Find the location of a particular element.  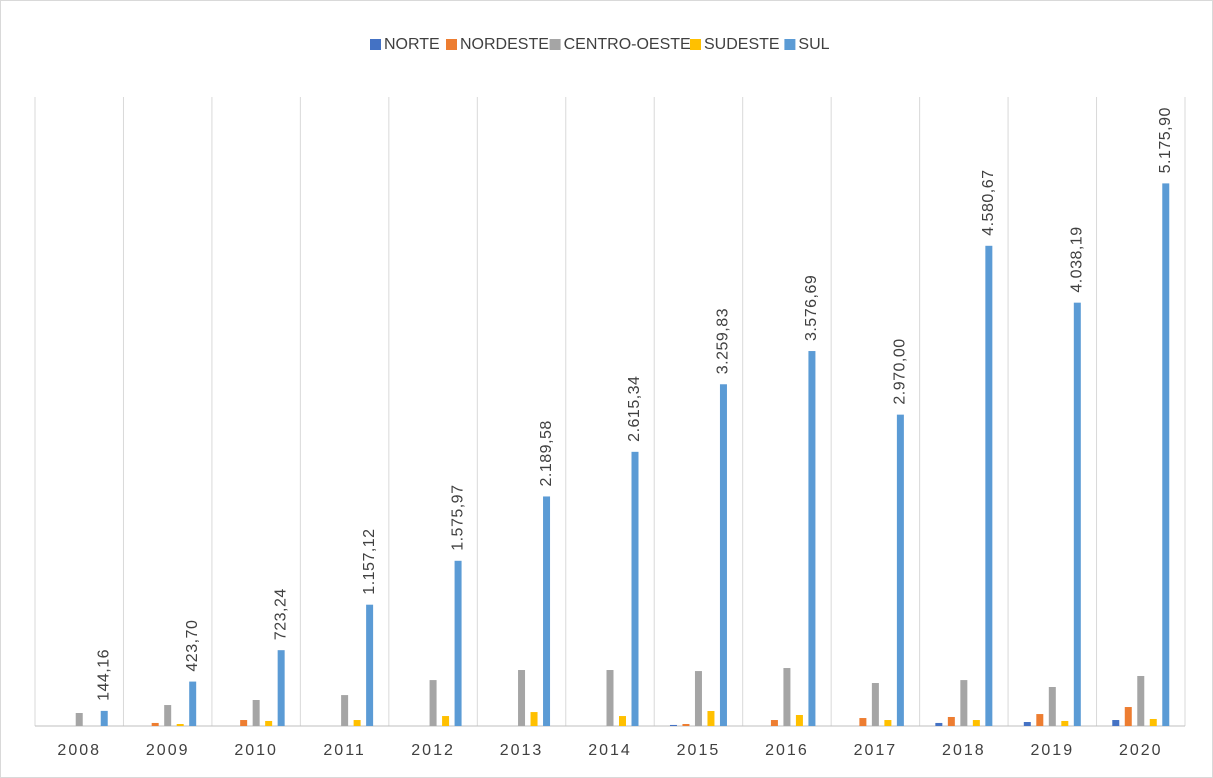

x-tick-label: 2008 is located at coordinates (79, 750).